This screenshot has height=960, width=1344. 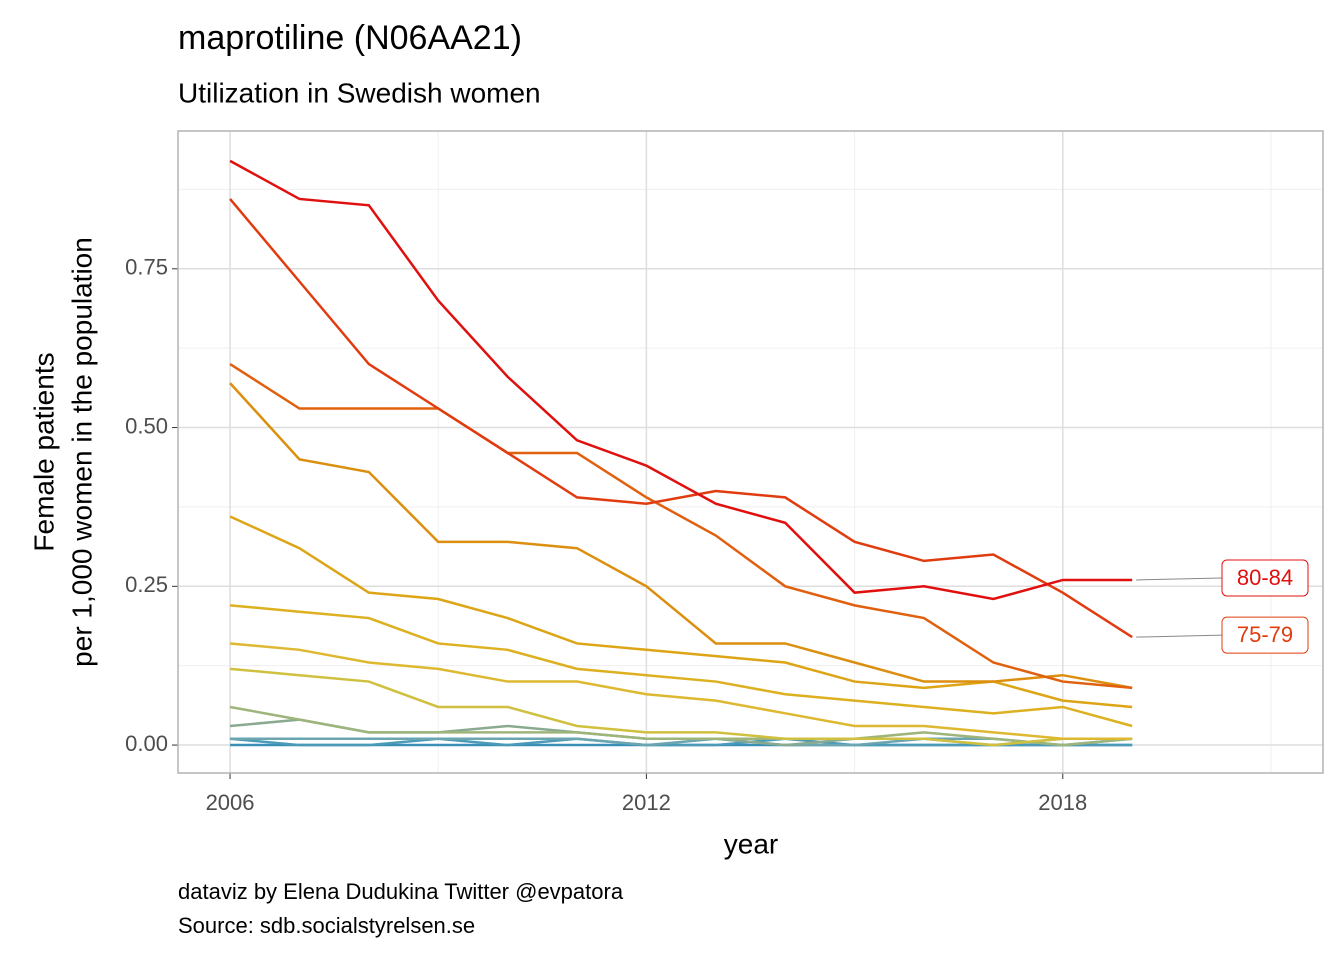 I want to click on x-axis-title: year, so click(x=751, y=843).